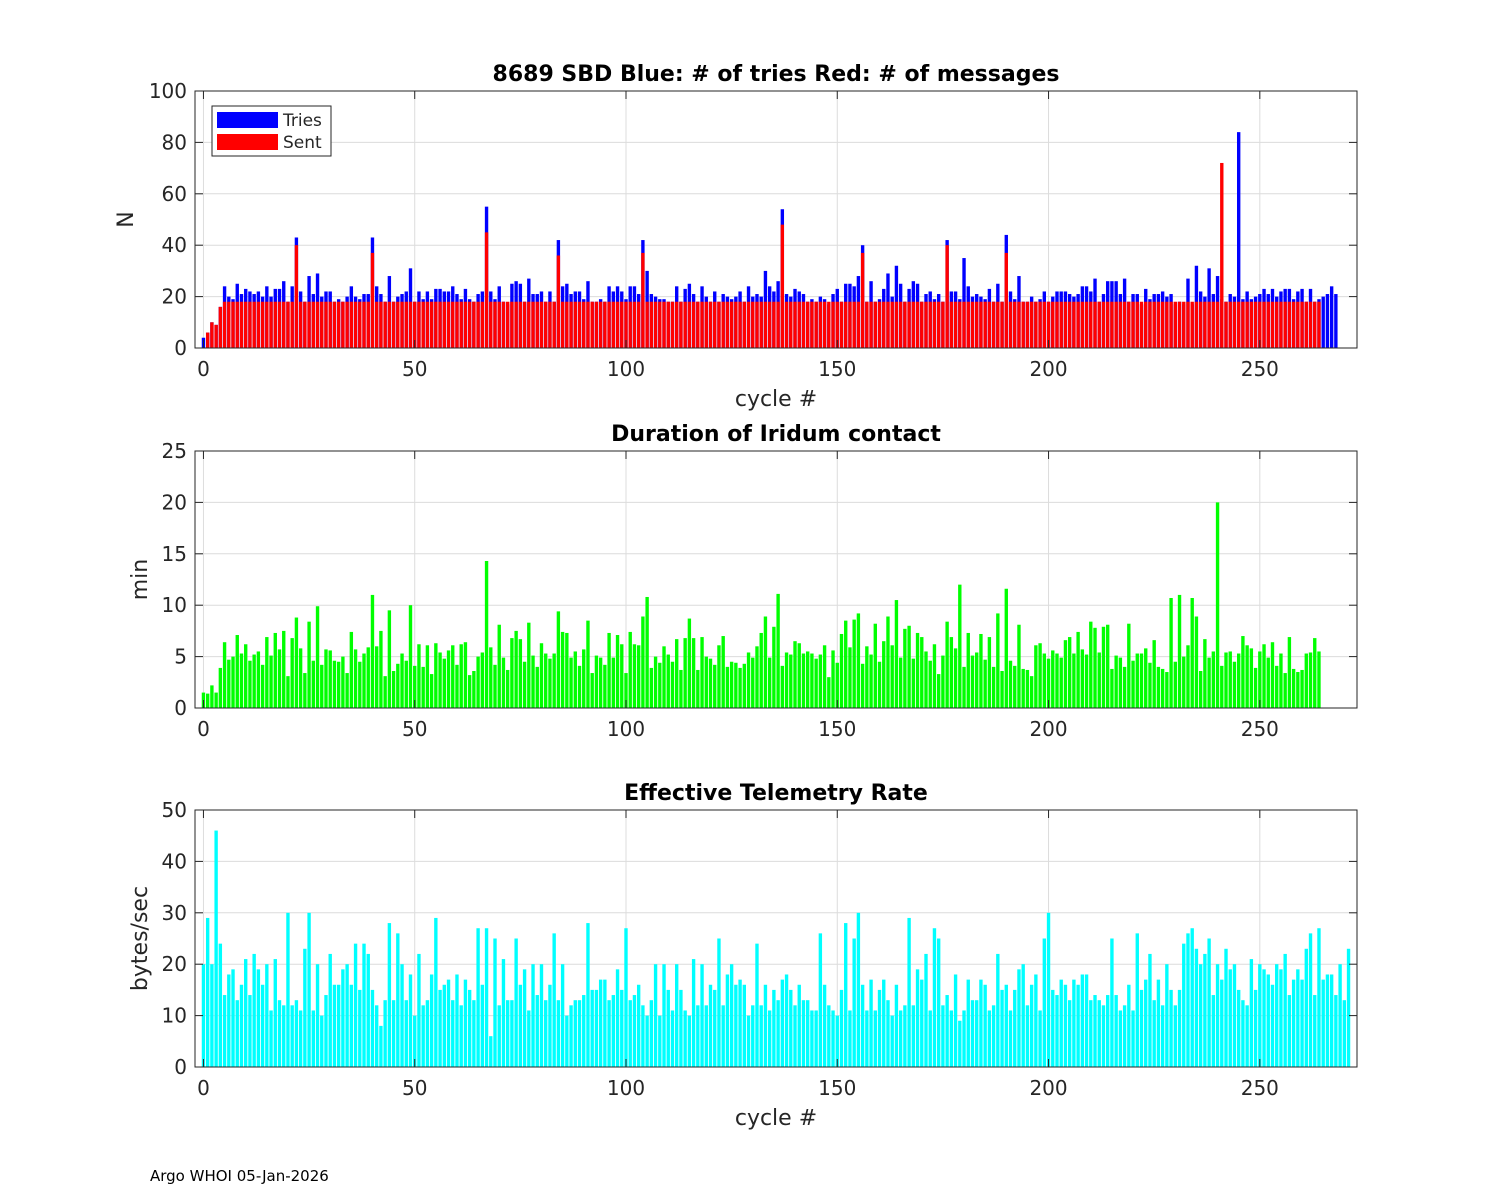 Image resolution: width=1500 pixels, height=1200 pixels. What do you see at coordinates (239, 1176) in the screenshot?
I see `footer-text: Argo WHOI 05-Jan-2026` at bounding box center [239, 1176].